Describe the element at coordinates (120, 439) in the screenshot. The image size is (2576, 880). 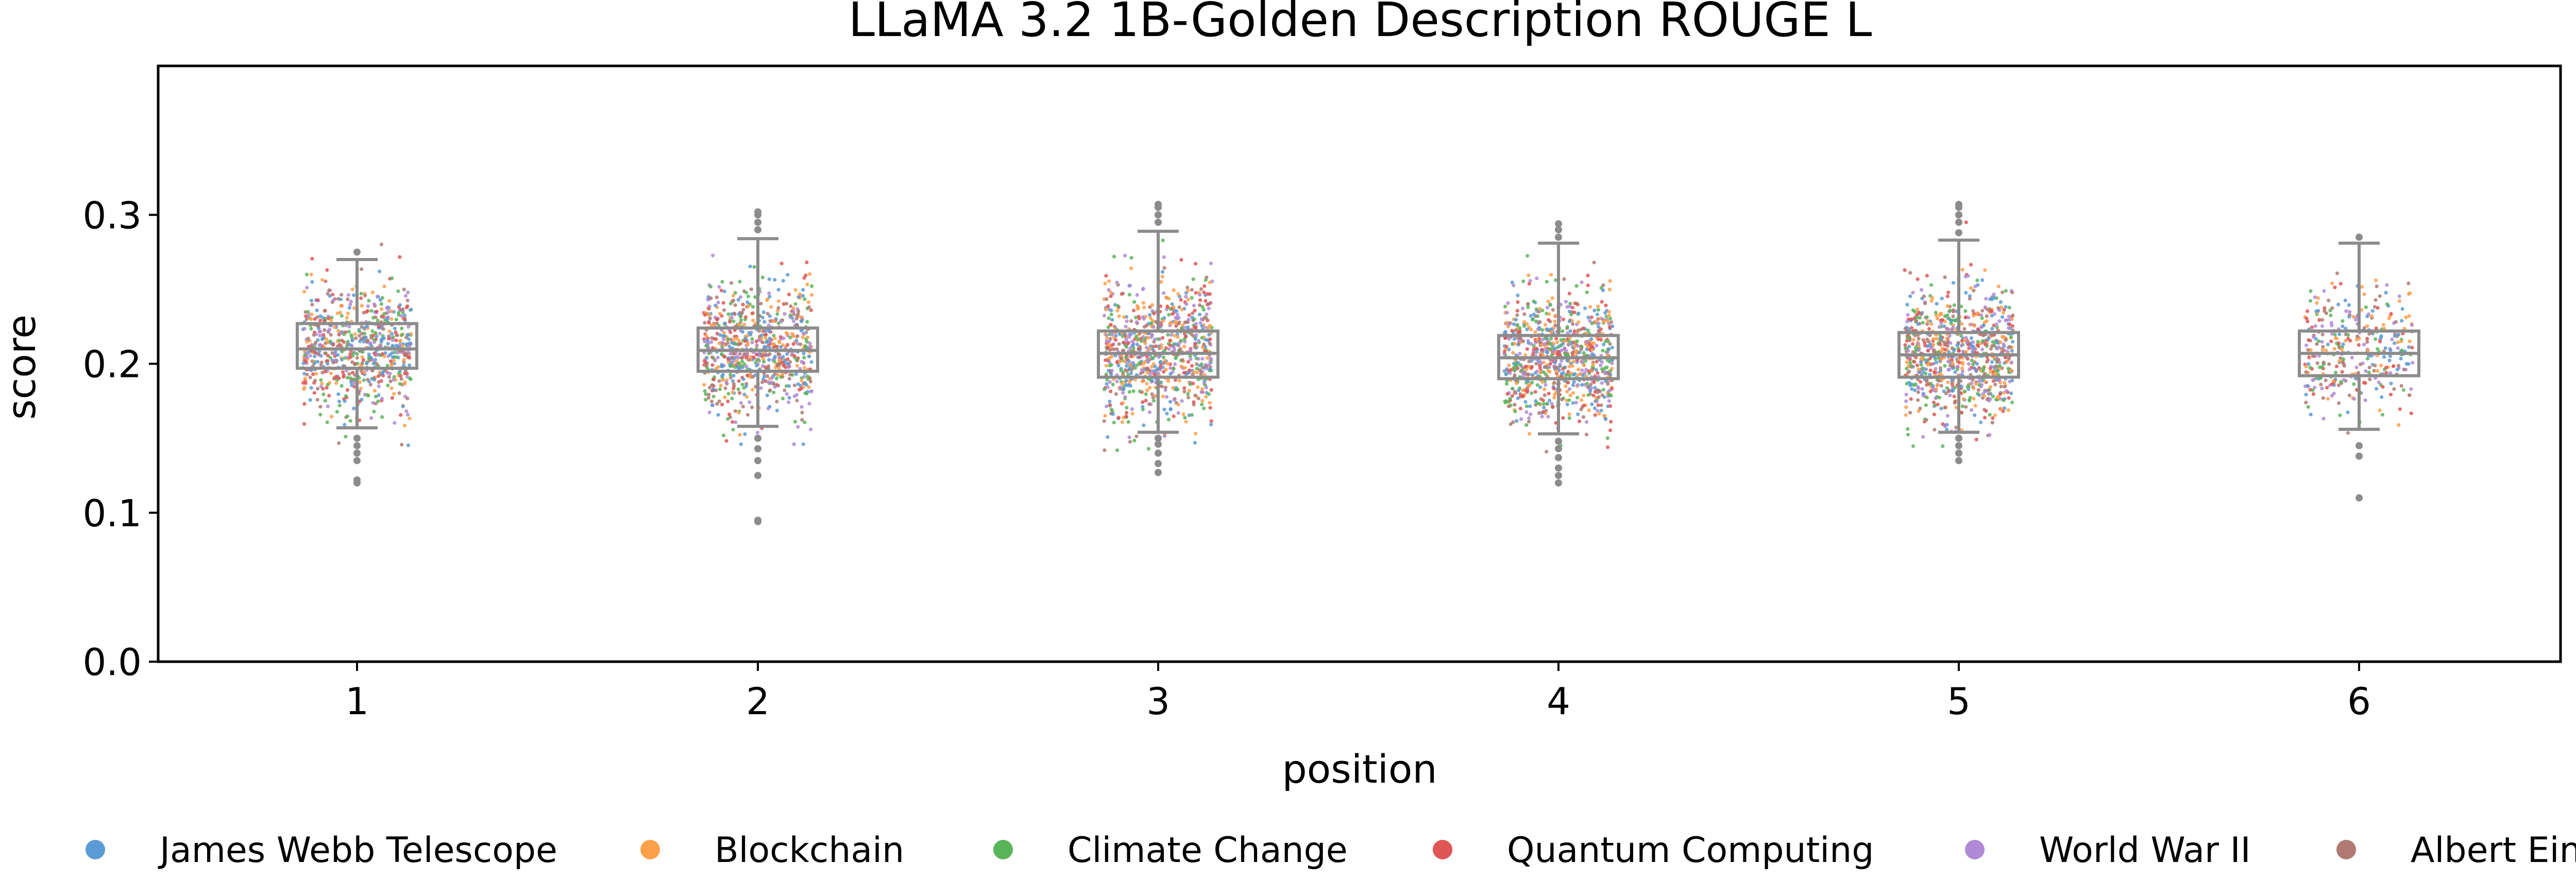
I see `y-axis-ticks: 0.00.10.20.3` at that location.